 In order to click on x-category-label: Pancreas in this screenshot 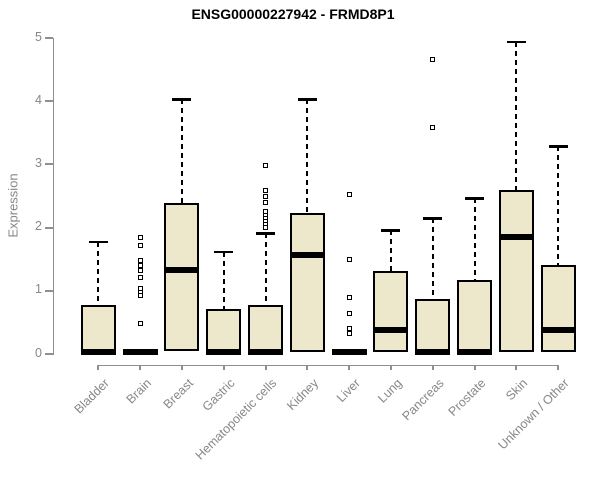, I will do `click(423, 399)`.